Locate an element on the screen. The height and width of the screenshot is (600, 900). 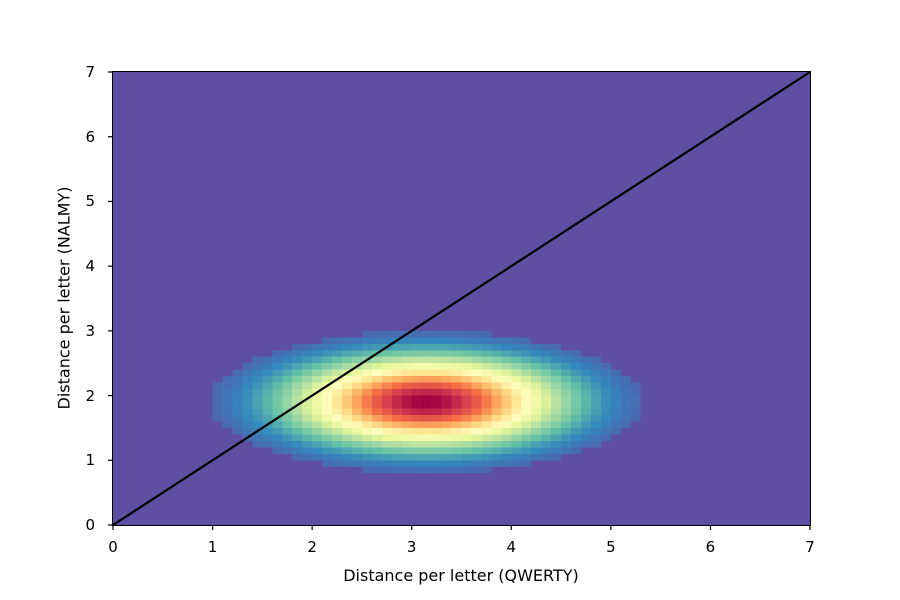
y-tick-label: 5 is located at coordinates (90, 201).